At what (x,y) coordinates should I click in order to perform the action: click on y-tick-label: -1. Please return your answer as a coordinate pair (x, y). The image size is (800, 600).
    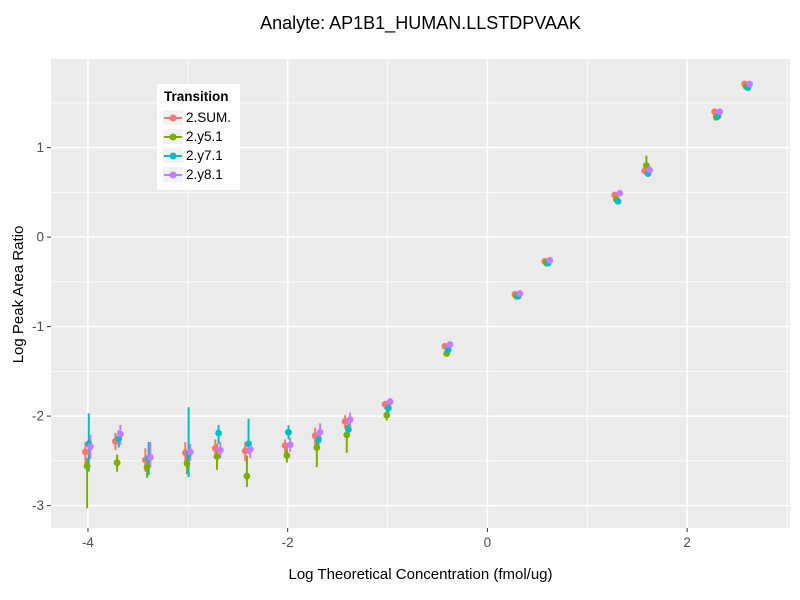
    Looking at the image, I should click on (38, 326).